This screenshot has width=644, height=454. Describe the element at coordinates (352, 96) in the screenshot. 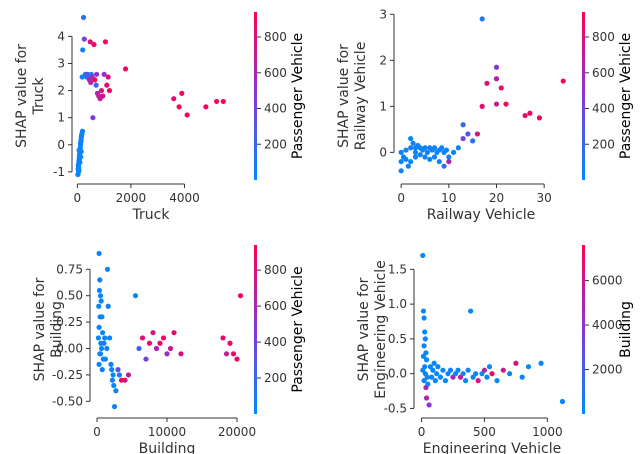

I see `y-axis-label: SHAP value forRailway Vehicle` at that location.